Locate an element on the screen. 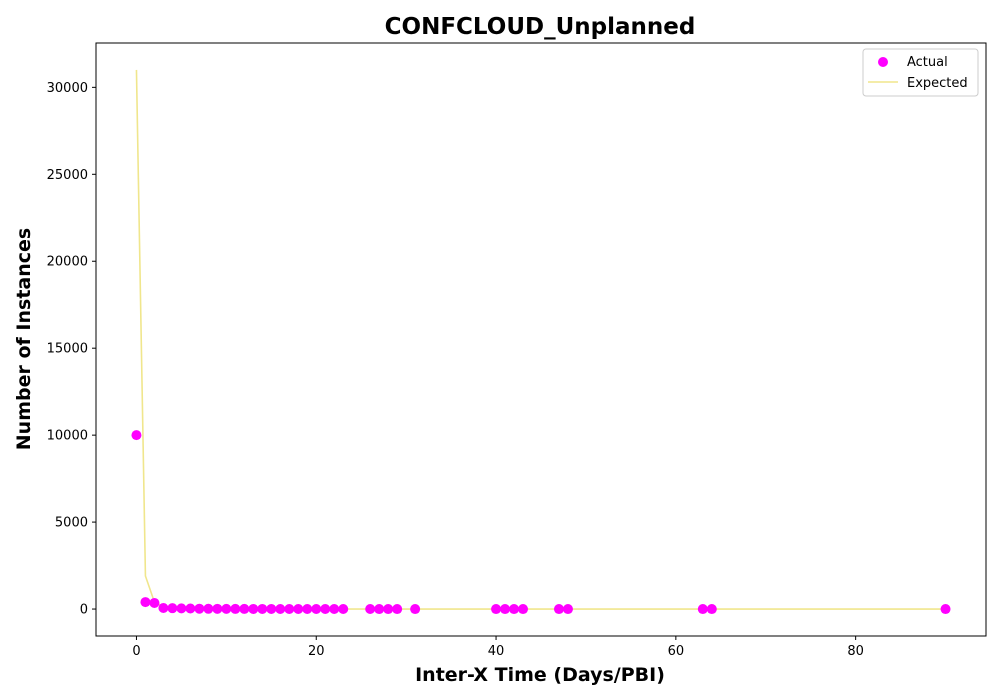  y-tick-label: 25000 is located at coordinates (67, 175).